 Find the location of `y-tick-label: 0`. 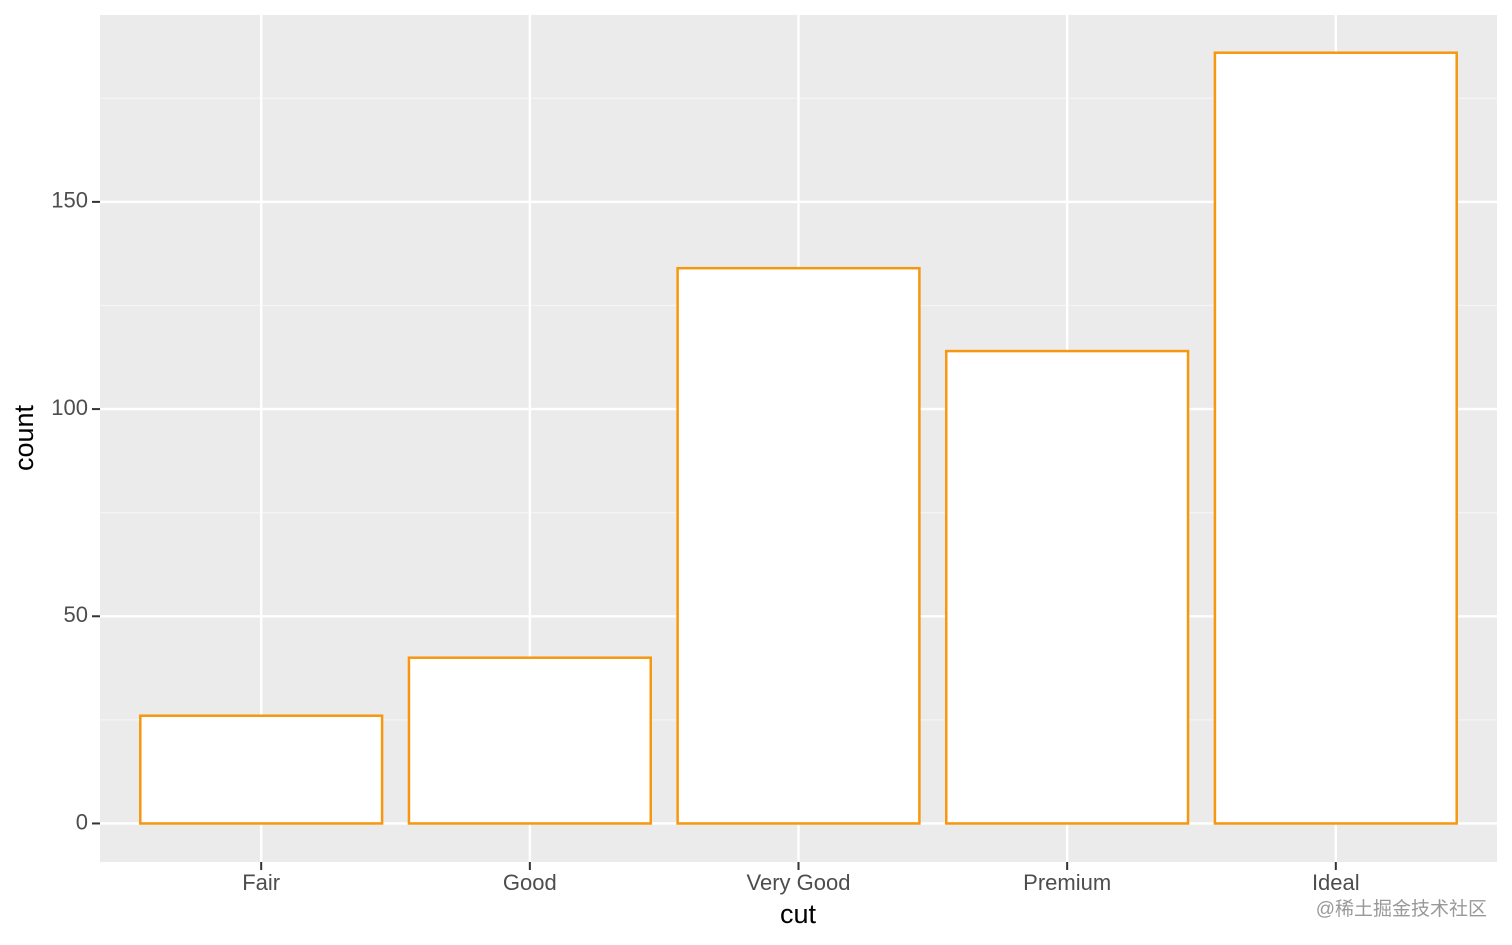

y-tick-label: 0 is located at coordinates (82, 821).